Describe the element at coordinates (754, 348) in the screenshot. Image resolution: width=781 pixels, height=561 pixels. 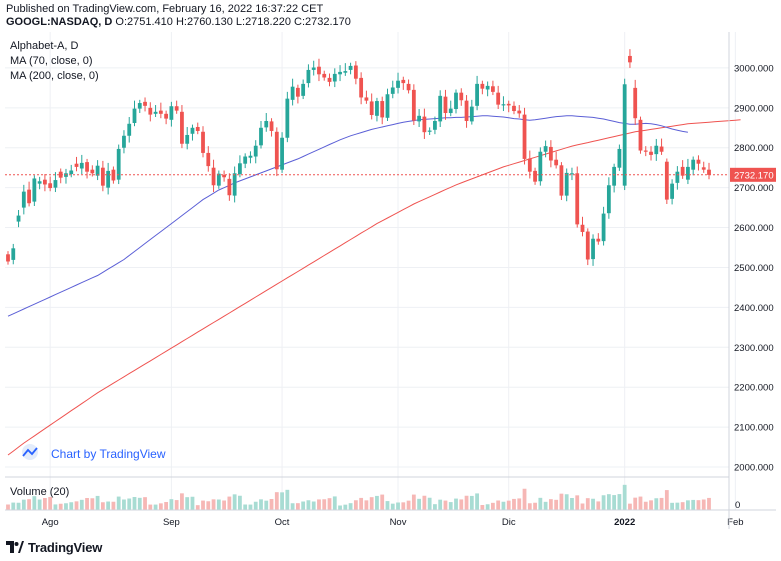
I see `y-tick-label: 2300.000` at that location.